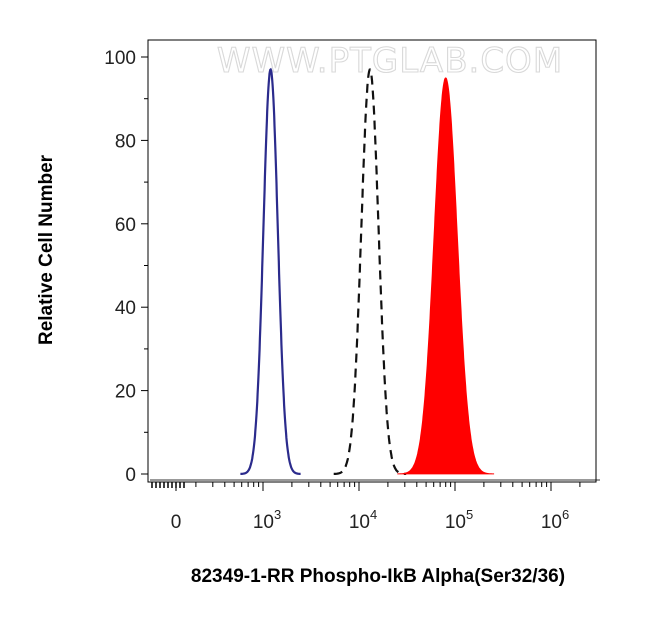 This screenshot has width=650, height=622. Describe the element at coordinates (446, 276) in the screenshot. I see `series-filled-histogram` at that location.